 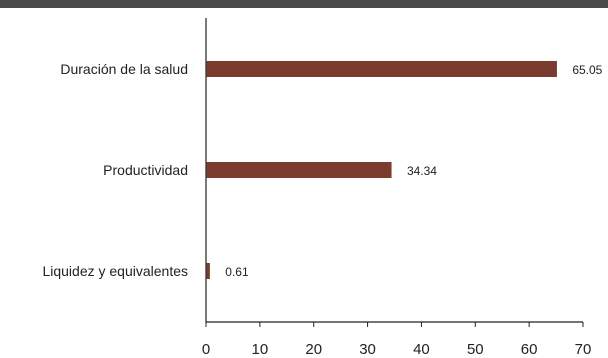 What do you see at coordinates (313, 349) in the screenshot?
I see `x-tick-label-2: 20` at bounding box center [313, 349].